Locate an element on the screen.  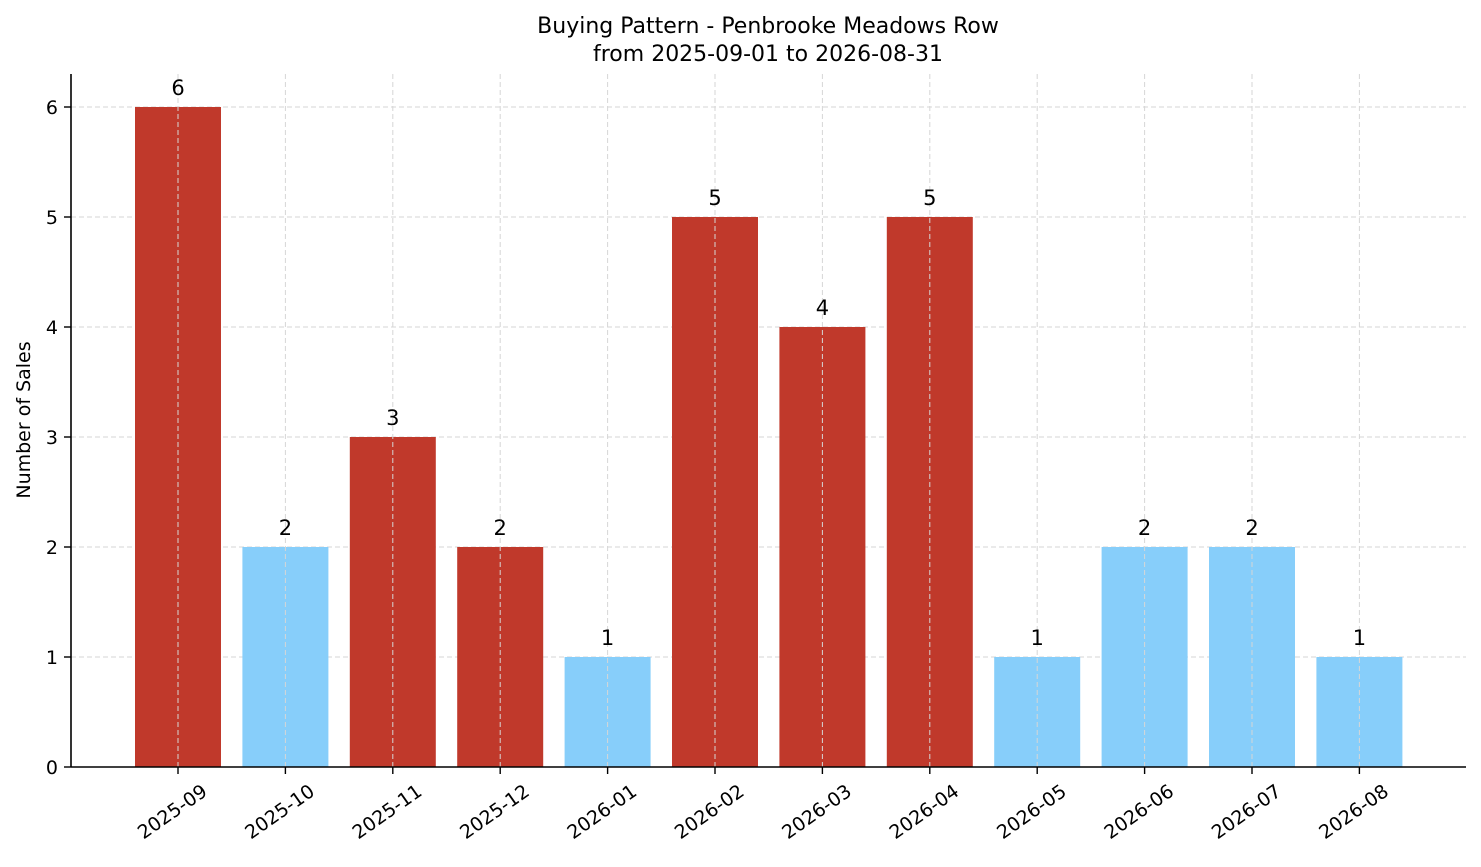
x-tick-label: 2026-08 is located at coordinates (1354, 812).